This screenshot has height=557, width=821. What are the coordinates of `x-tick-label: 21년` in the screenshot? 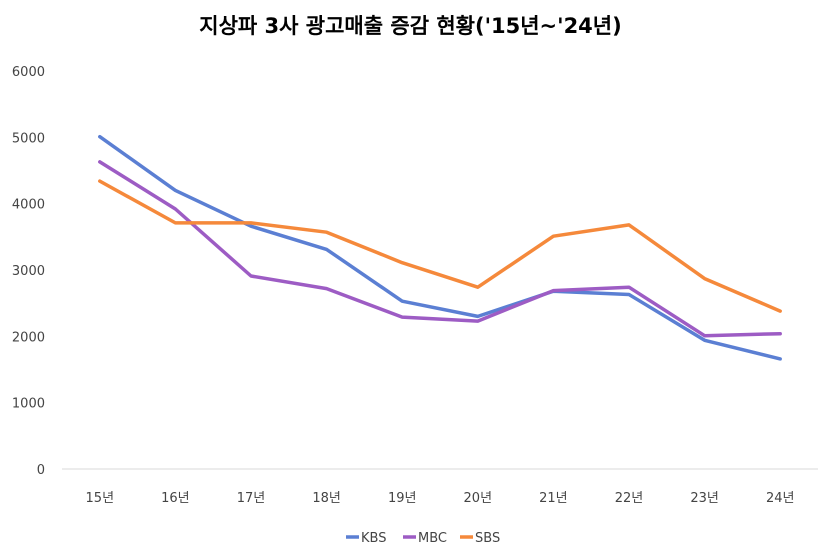 It's located at (553, 498).